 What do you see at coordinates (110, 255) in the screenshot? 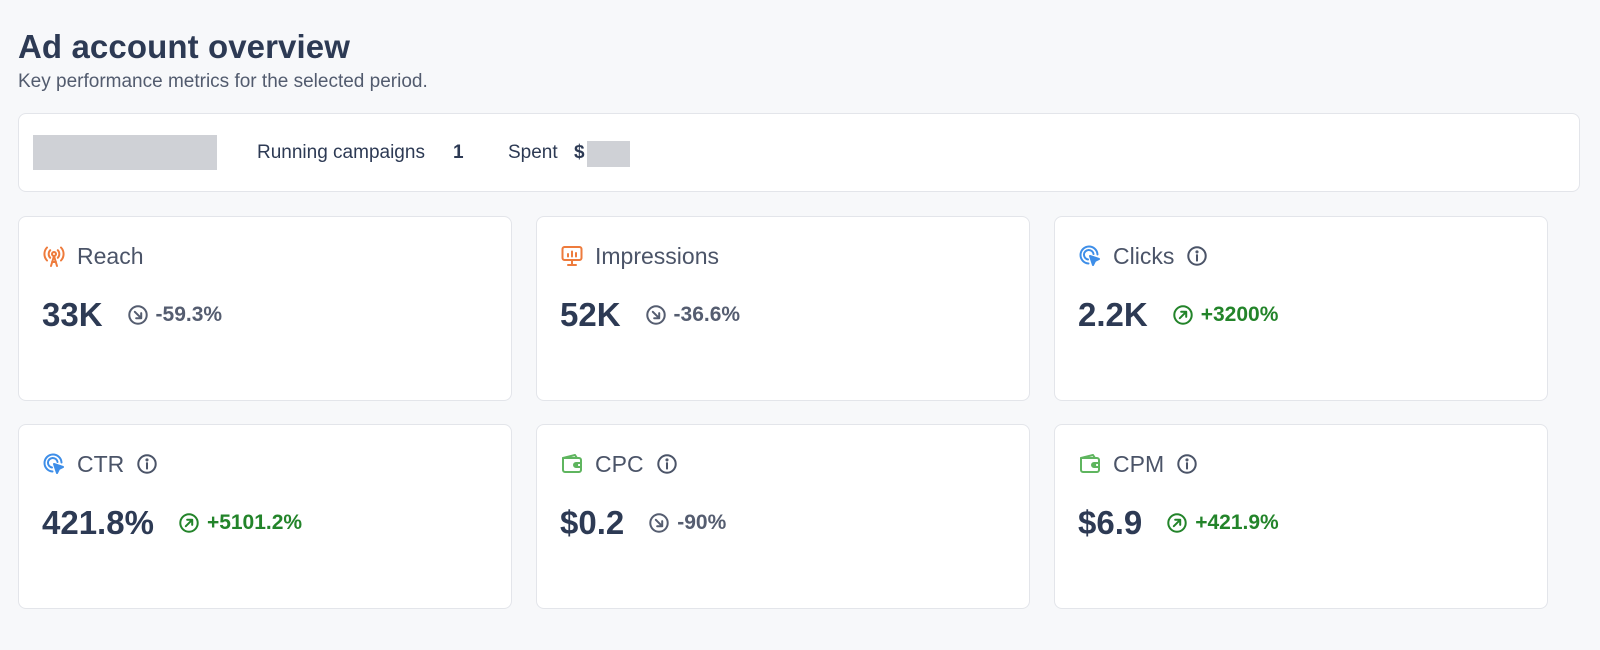
I see `metric-label: Reach` at bounding box center [110, 255].